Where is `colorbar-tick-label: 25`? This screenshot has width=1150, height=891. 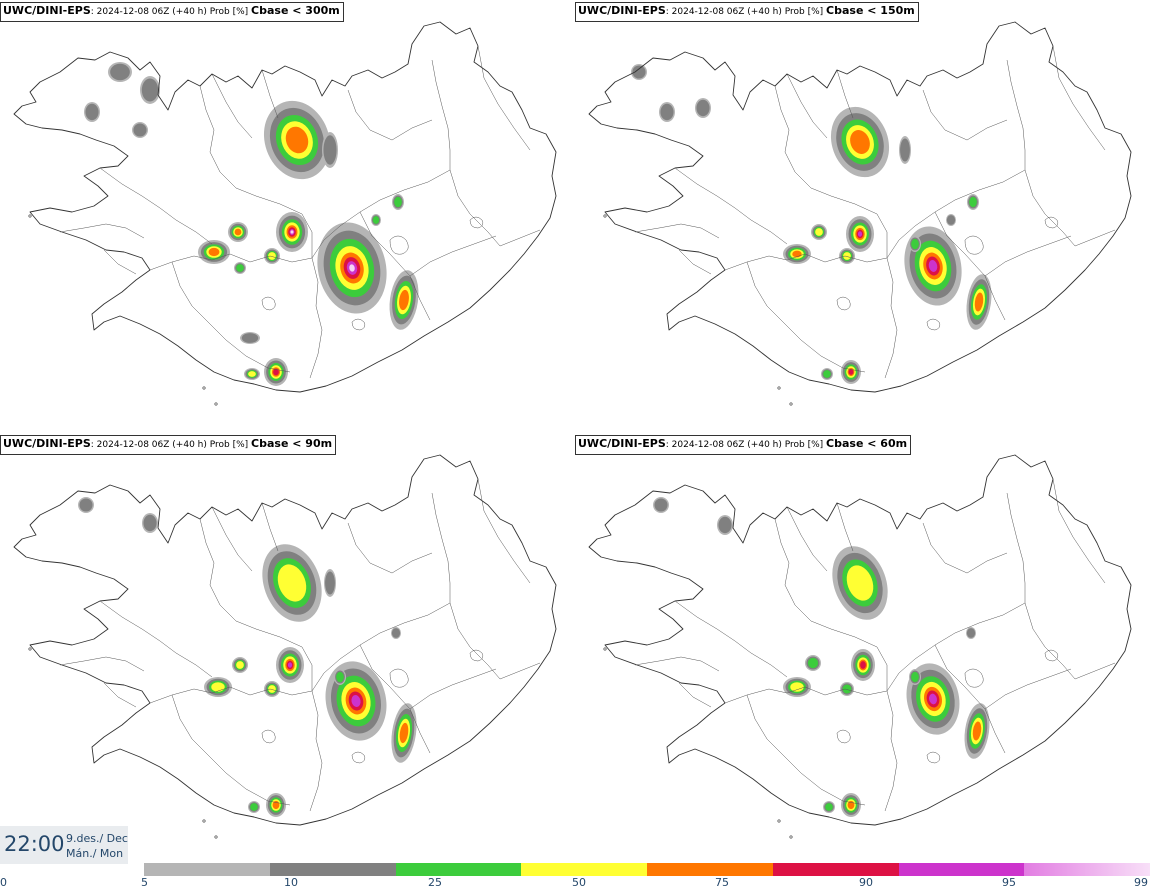
colorbar-tick-label: 25 is located at coordinates (435, 882).